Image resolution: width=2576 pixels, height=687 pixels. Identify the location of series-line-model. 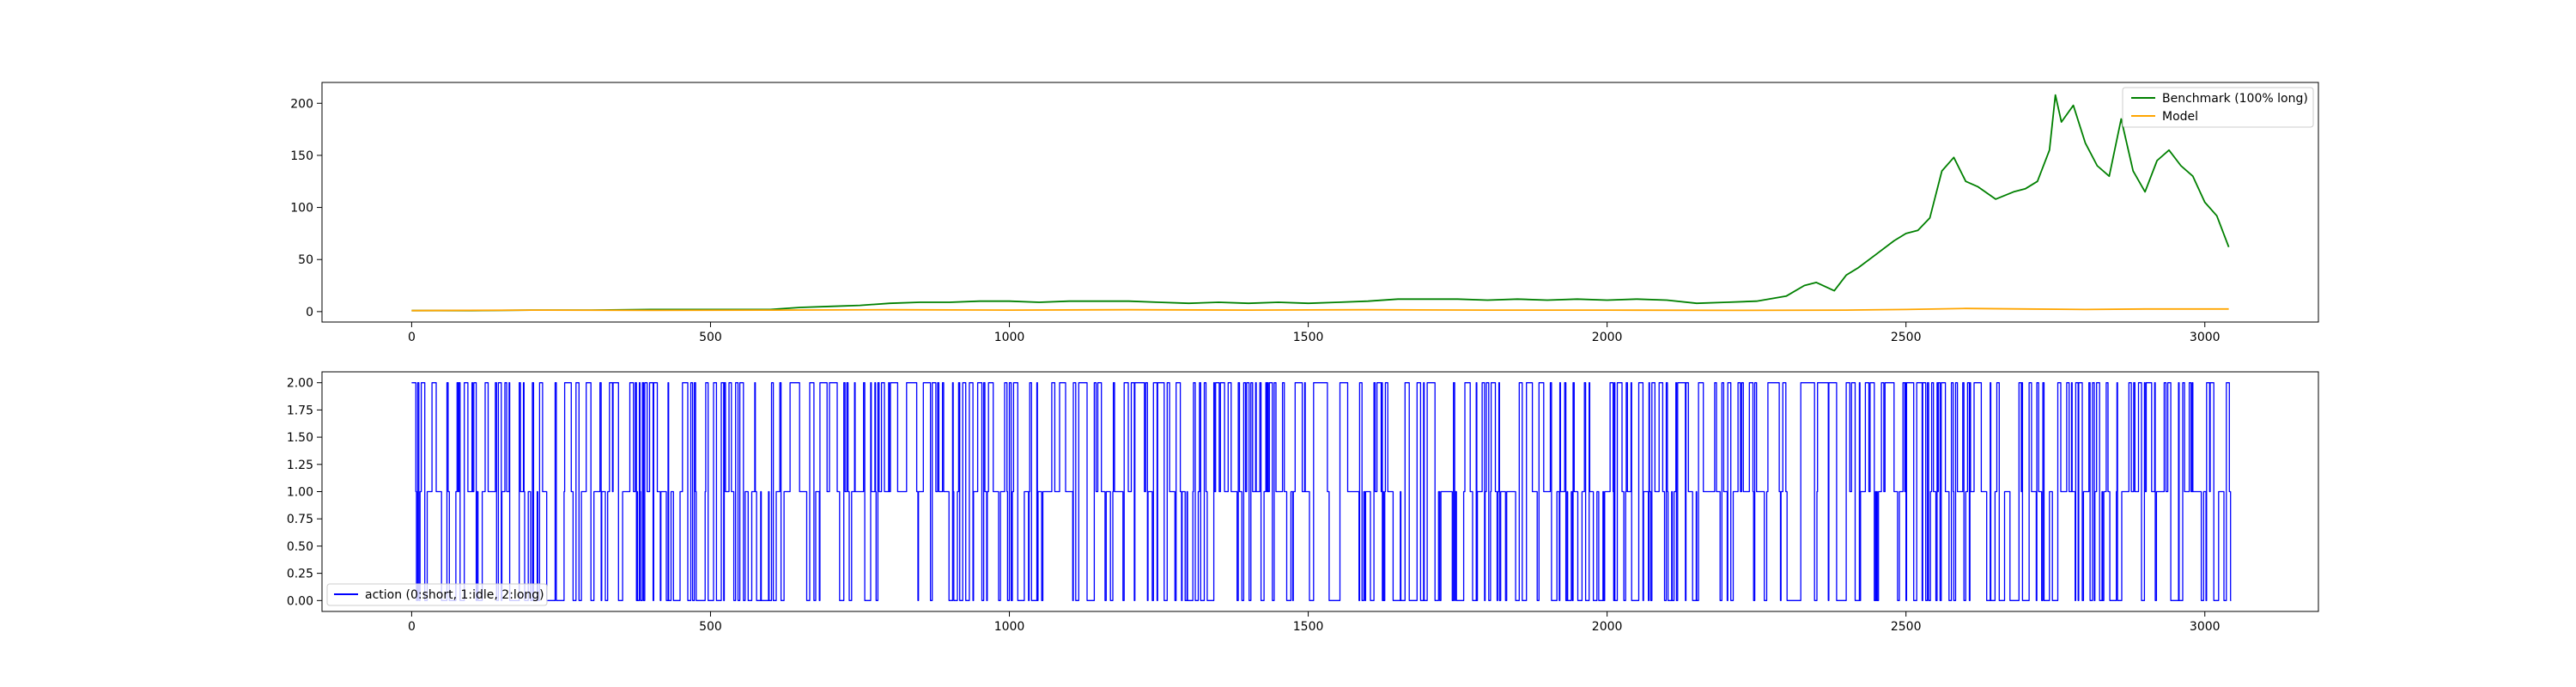
(1320, 309).